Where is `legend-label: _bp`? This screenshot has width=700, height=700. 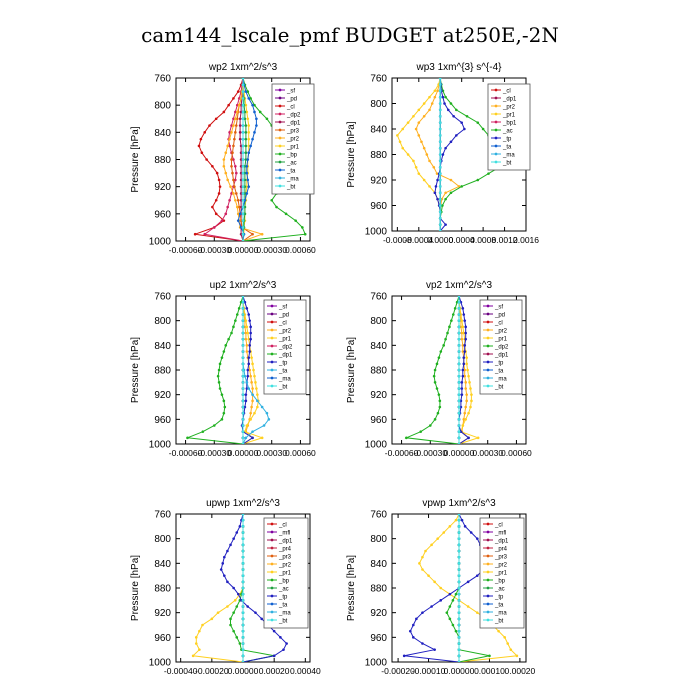 legend-label: _bp is located at coordinates (284, 582).